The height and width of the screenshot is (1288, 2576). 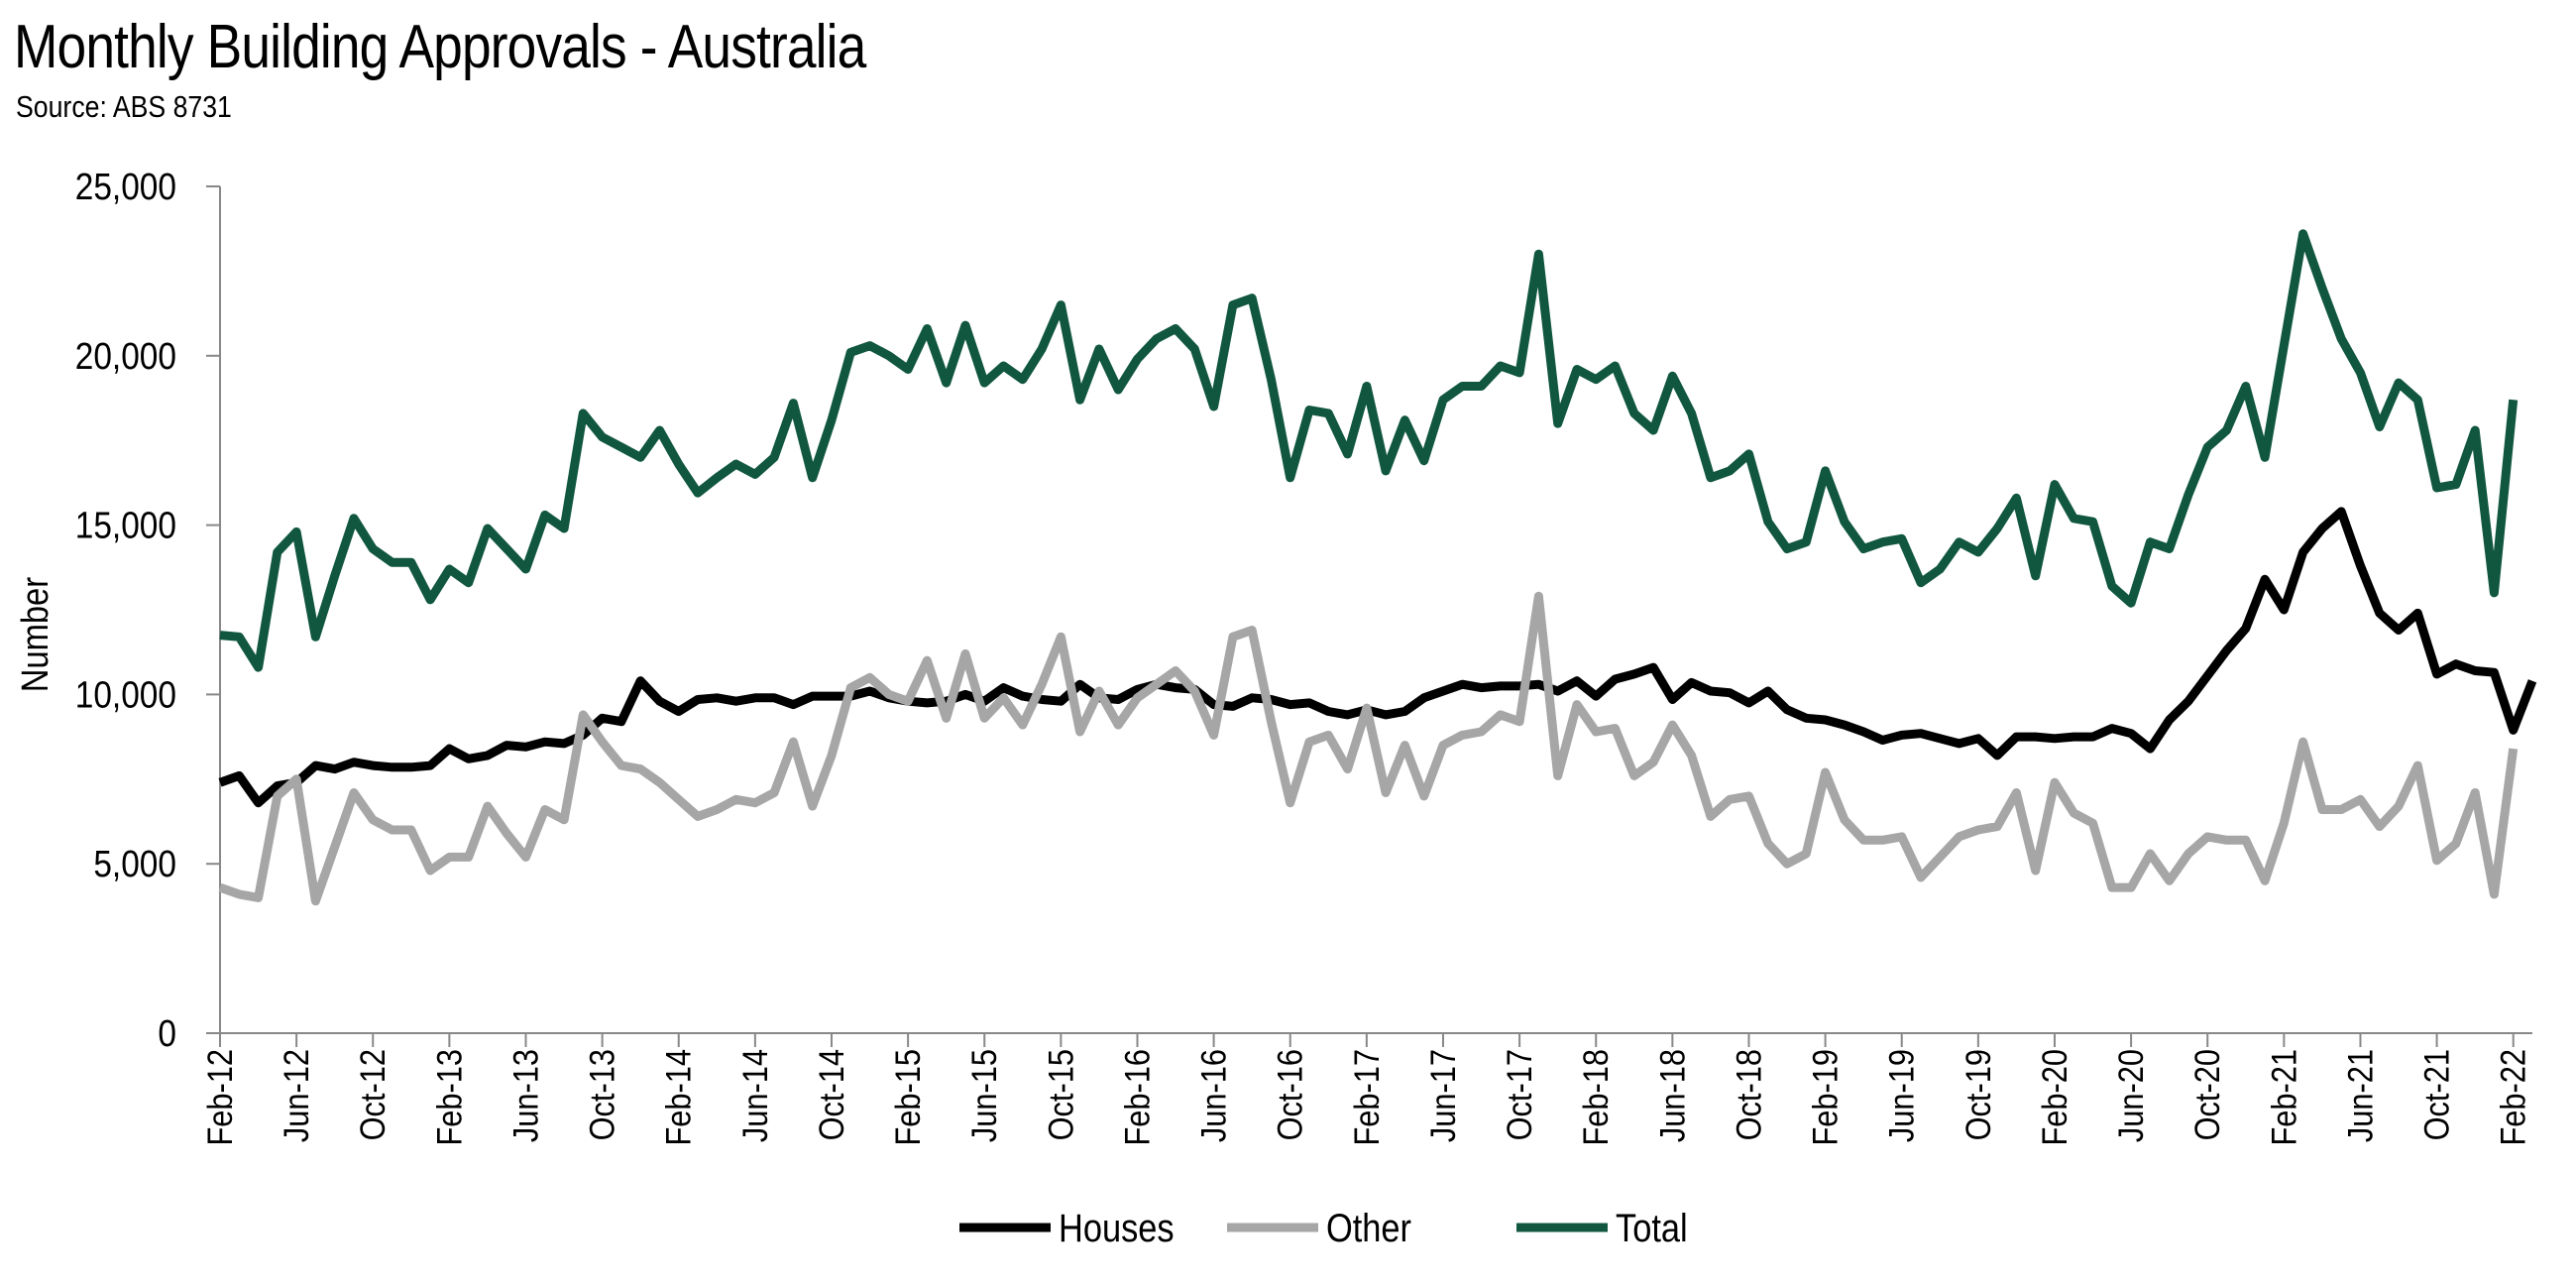 I want to click on y-axis-ticks: 0 5,000 10,000 15,000 20,000 25,000, so click(x=147, y=610).